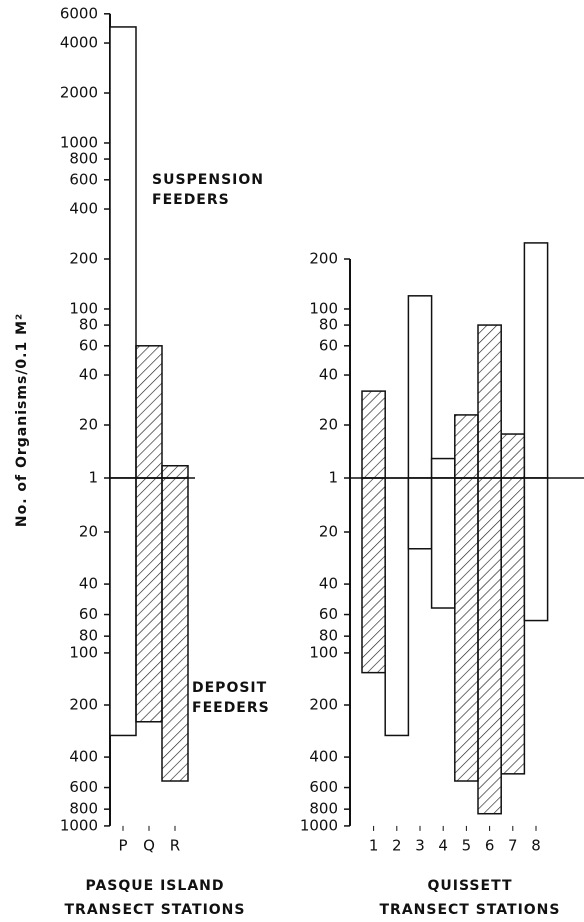 The height and width of the screenshot is (922, 584). I want to click on x-tick-label: 2, so click(397, 845).